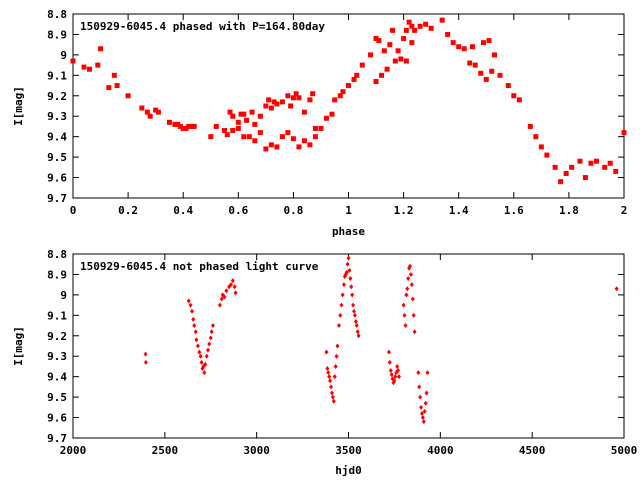 This screenshot has height=480, width=640. What do you see at coordinates (569, 210) in the screenshot?
I see `x-tick-label: 1.8` at bounding box center [569, 210].